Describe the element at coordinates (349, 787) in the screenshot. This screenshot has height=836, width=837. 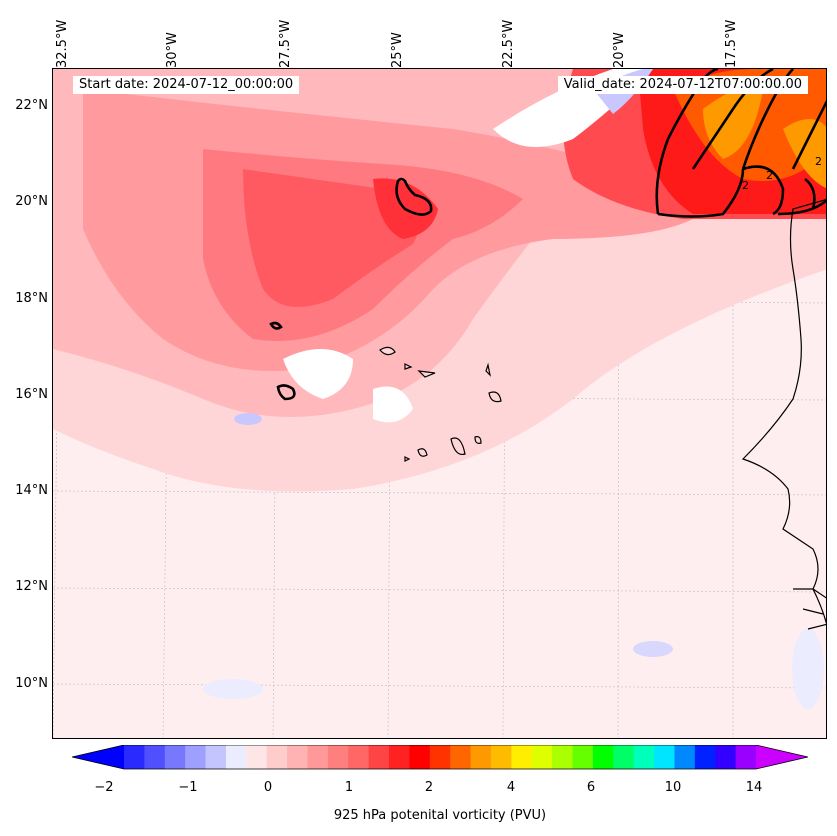
I see `colorbar-tick-label: 1` at that location.